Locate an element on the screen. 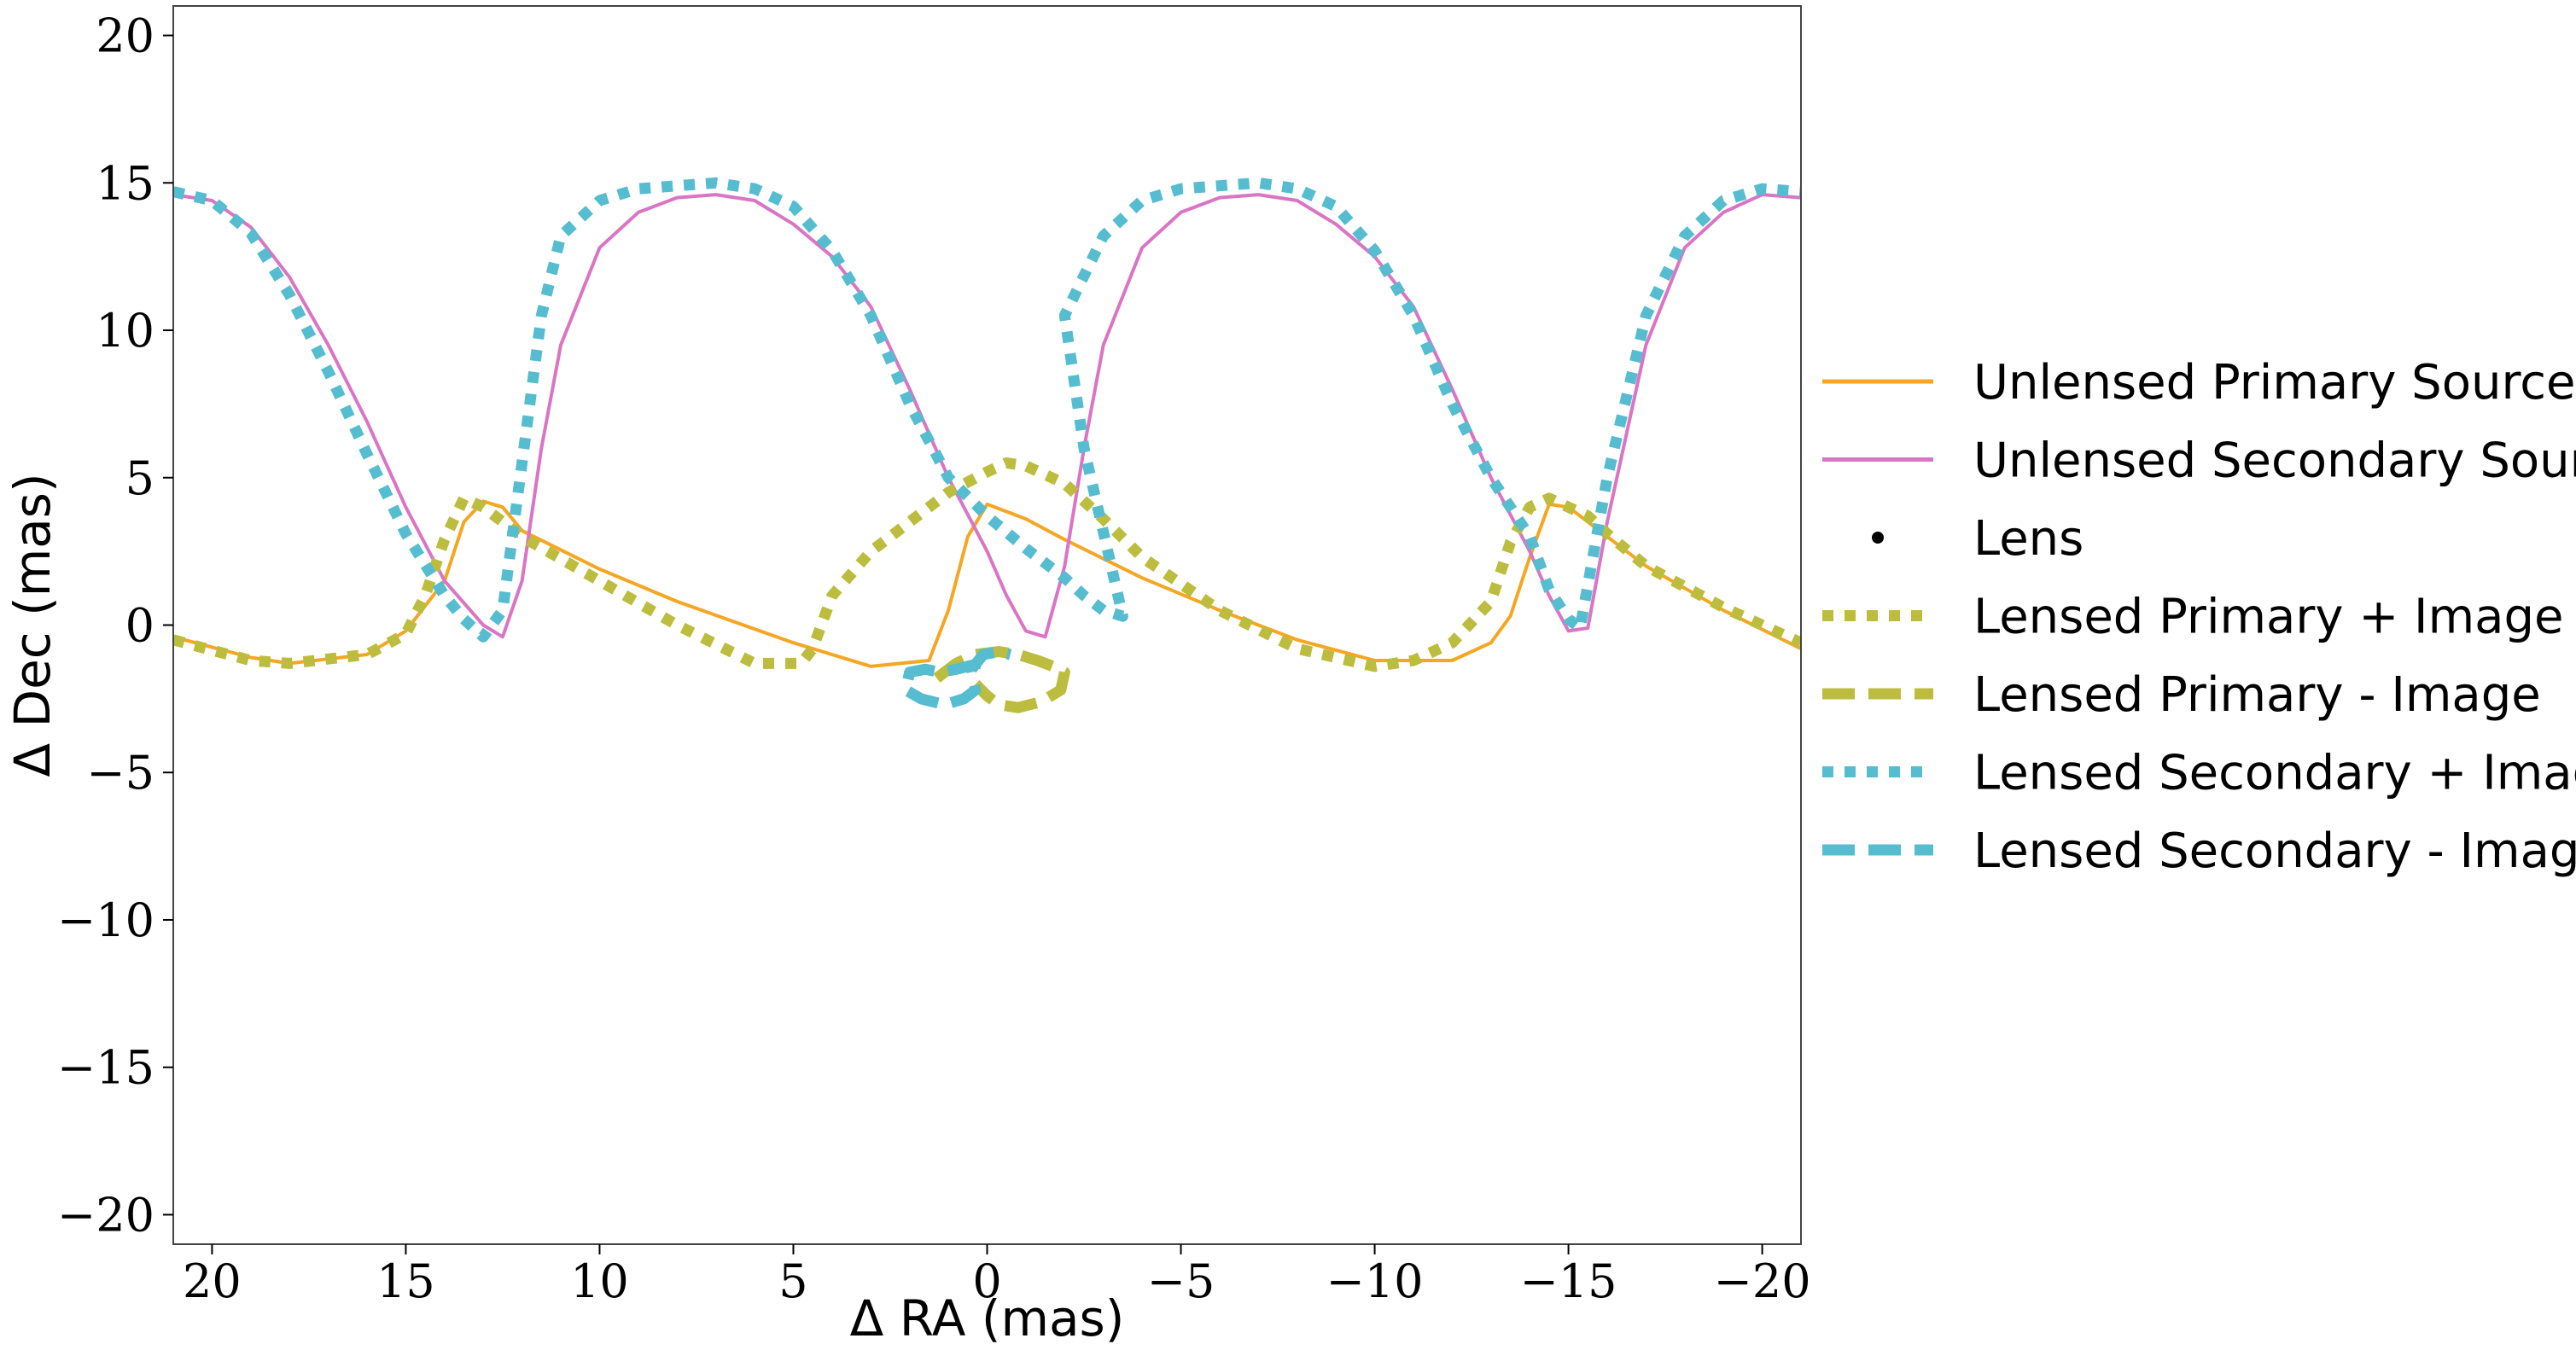  series-lensed-primary-image is located at coordinates (987, 565).